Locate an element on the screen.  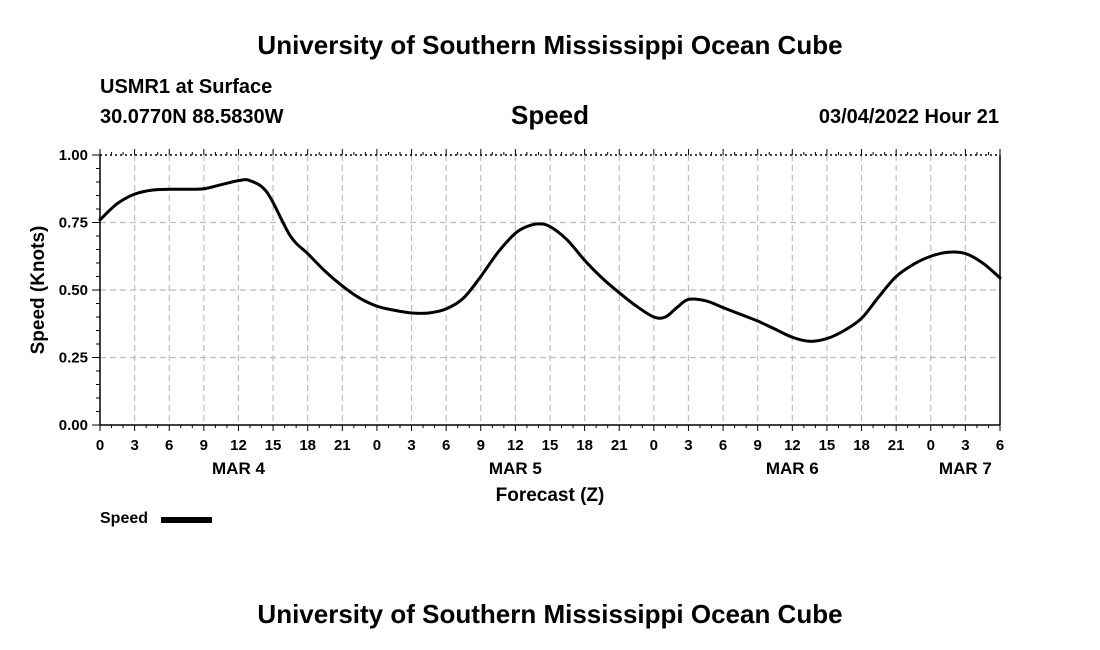
day-label: MAR 4 is located at coordinates (238, 468).